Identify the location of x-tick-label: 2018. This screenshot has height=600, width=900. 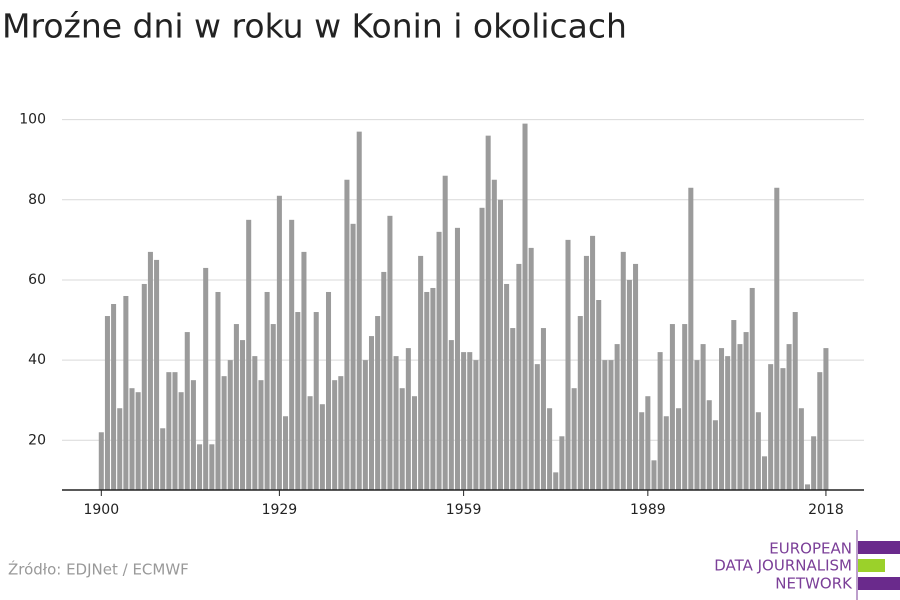
(826, 510).